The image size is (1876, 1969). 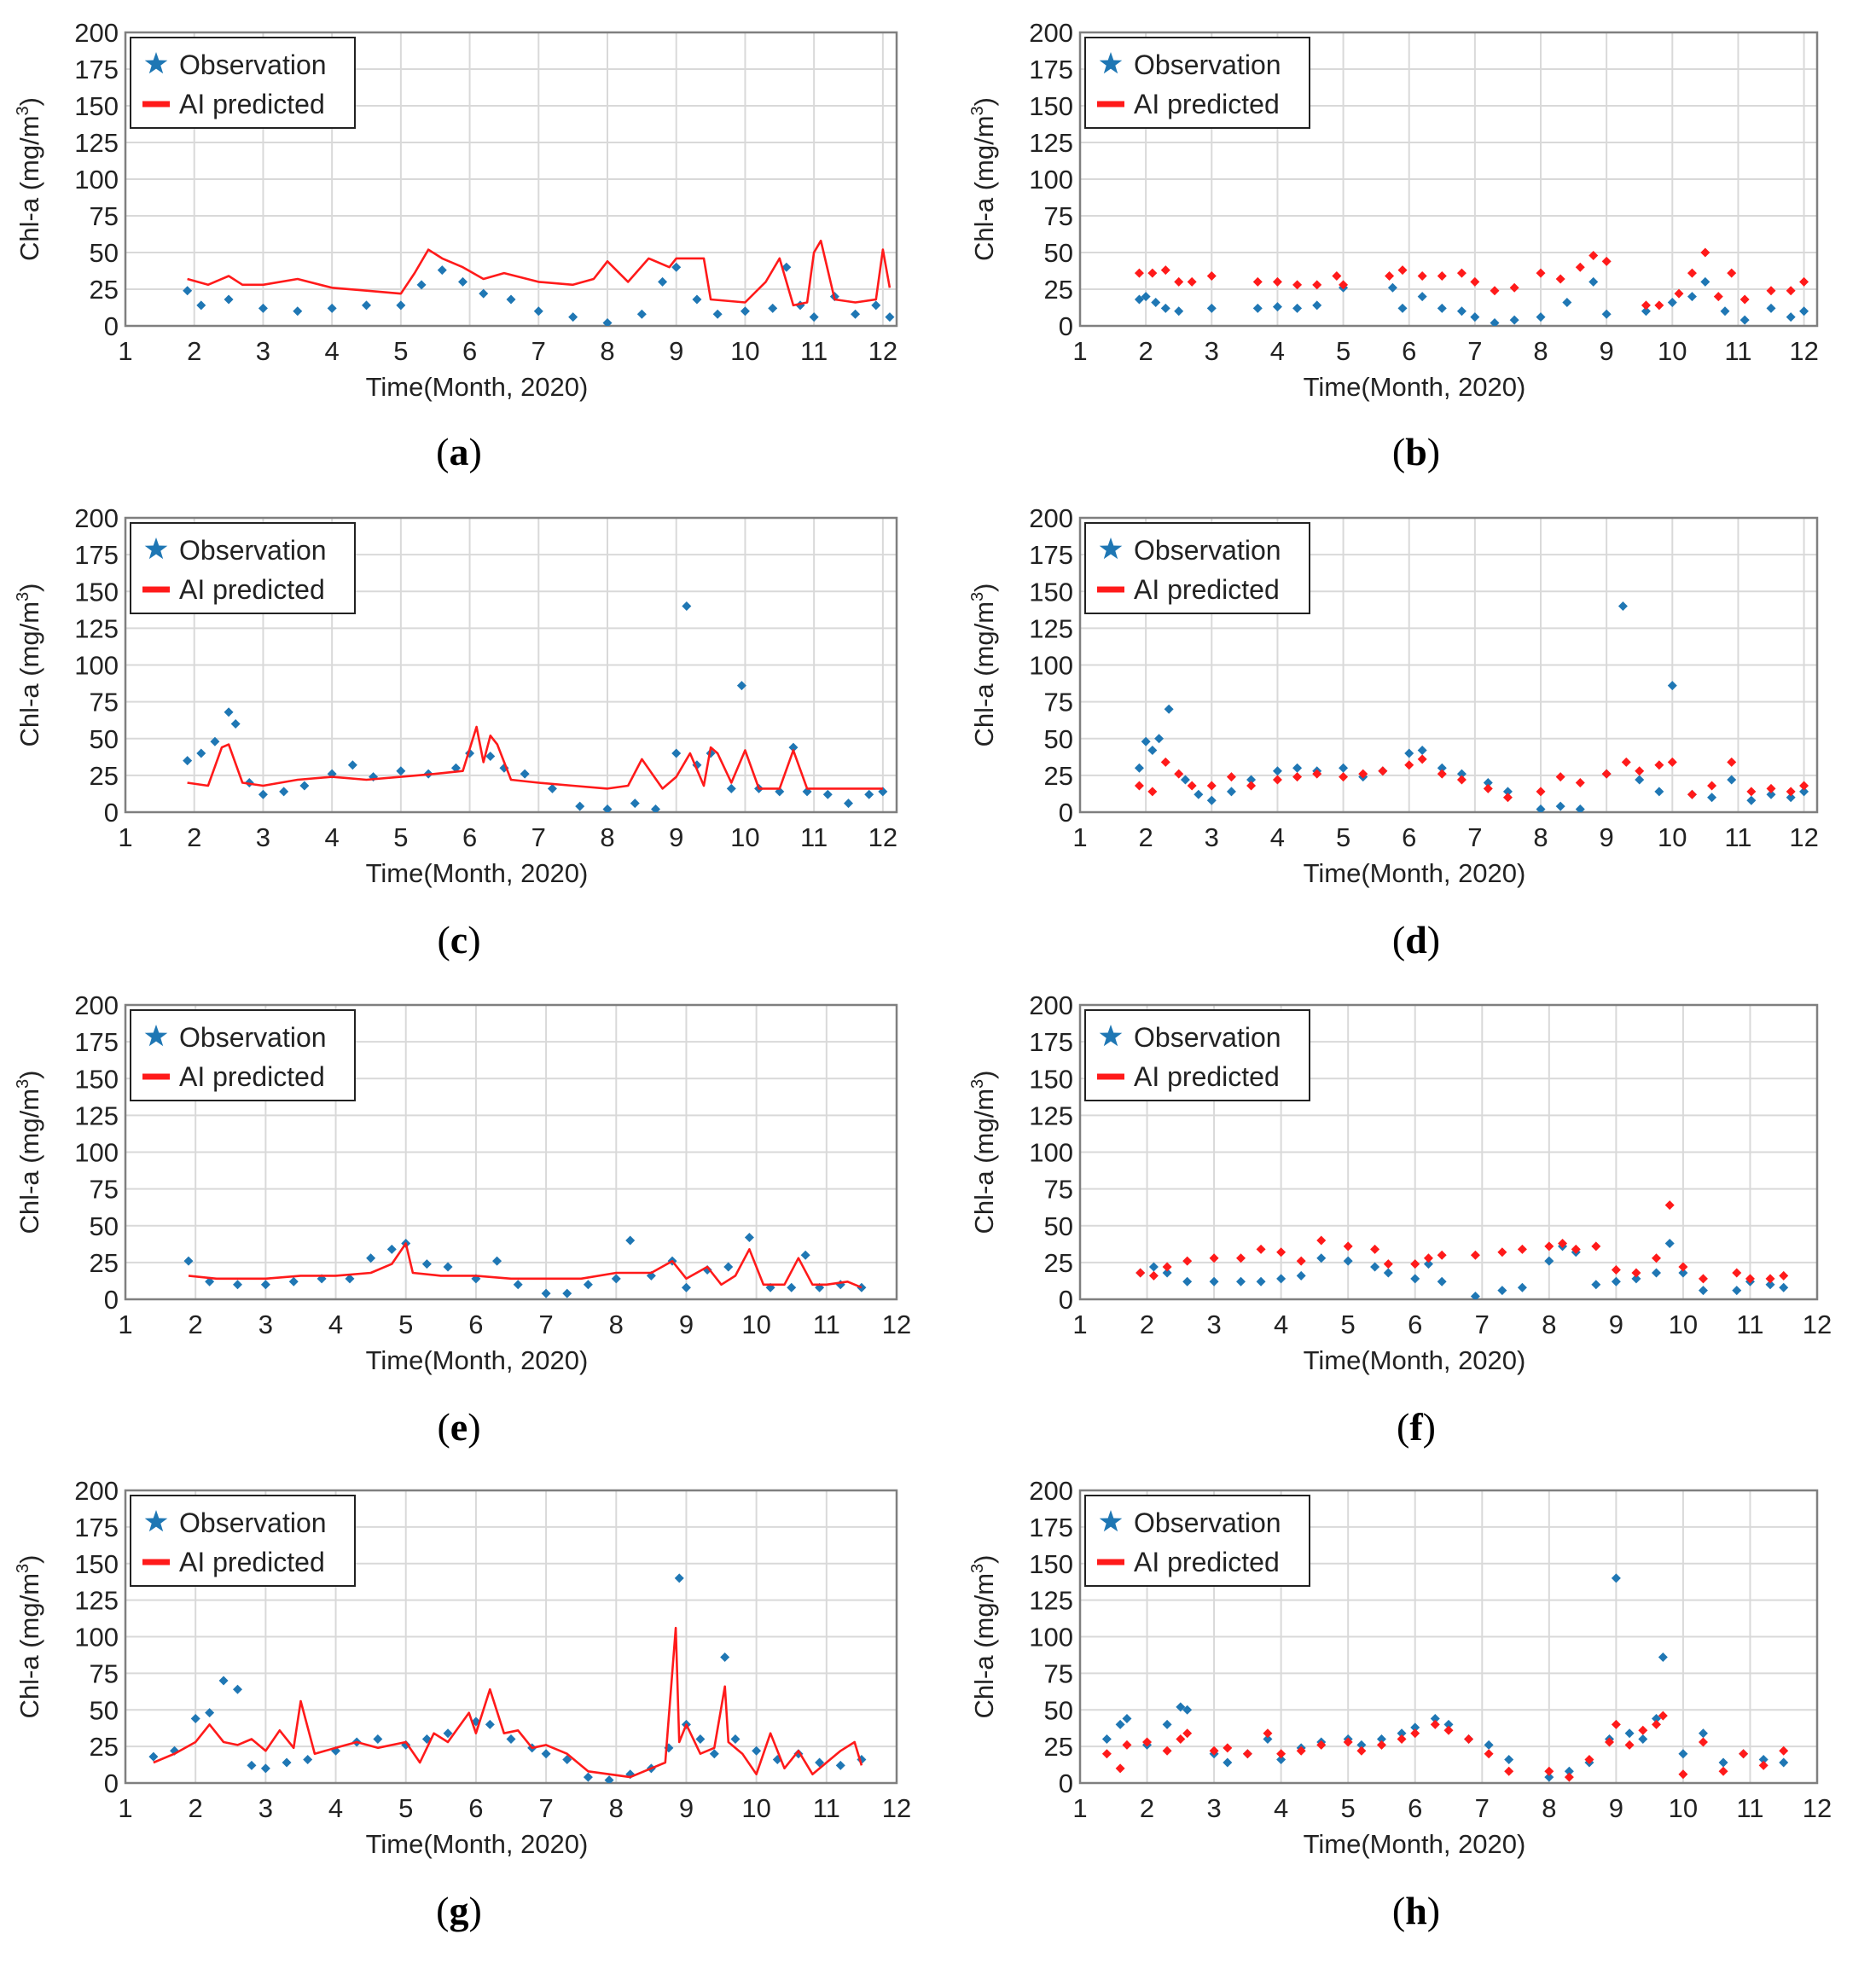 I want to click on legend-box, so click(x=1197, y=1055).